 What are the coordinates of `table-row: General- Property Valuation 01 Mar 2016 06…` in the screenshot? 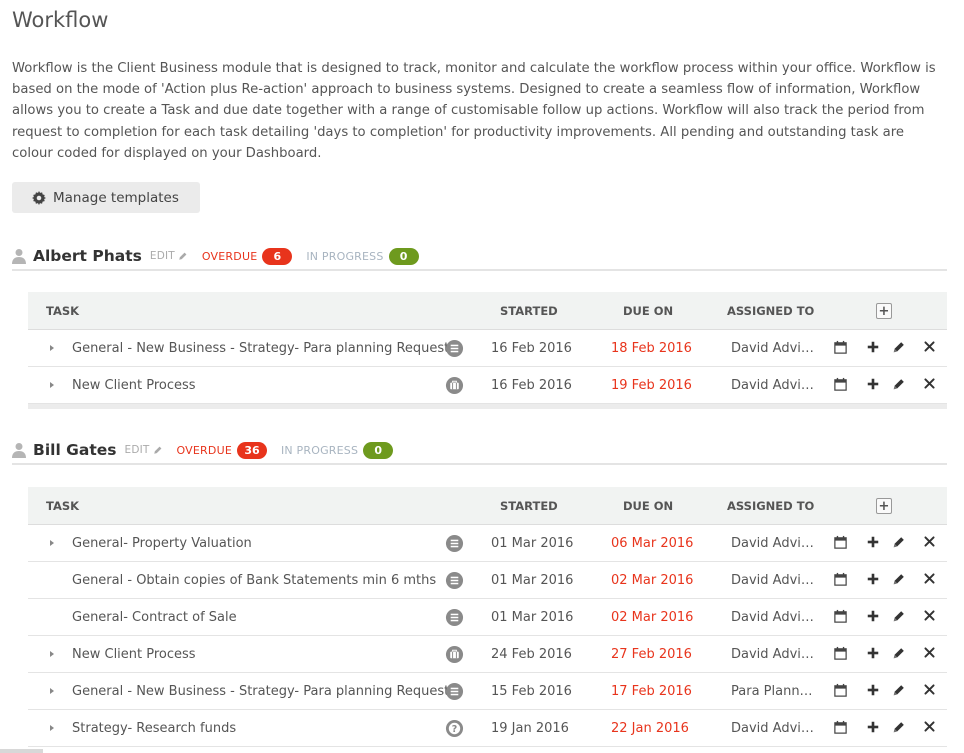 It's located at (487, 543).